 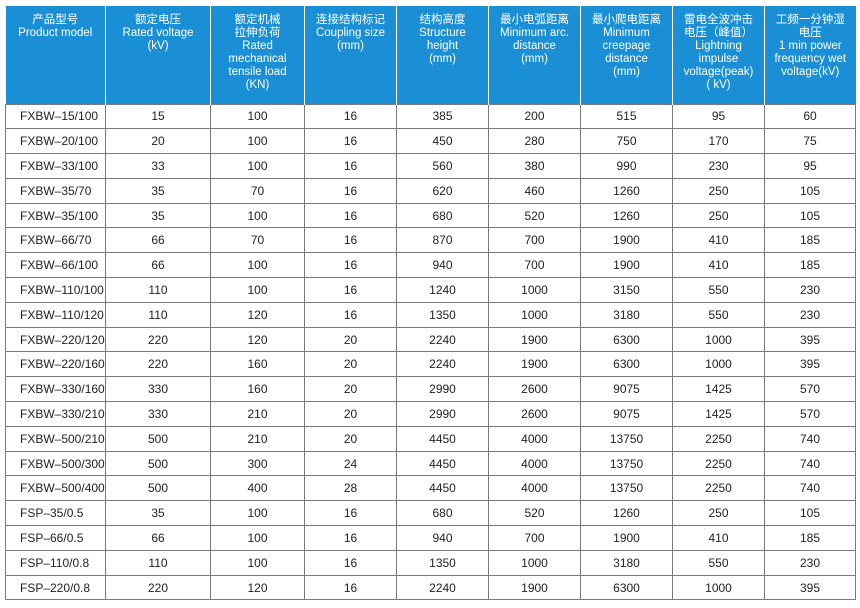 What do you see at coordinates (55, 488) in the screenshot?
I see `cell-model: FXBW–500/400` at bounding box center [55, 488].